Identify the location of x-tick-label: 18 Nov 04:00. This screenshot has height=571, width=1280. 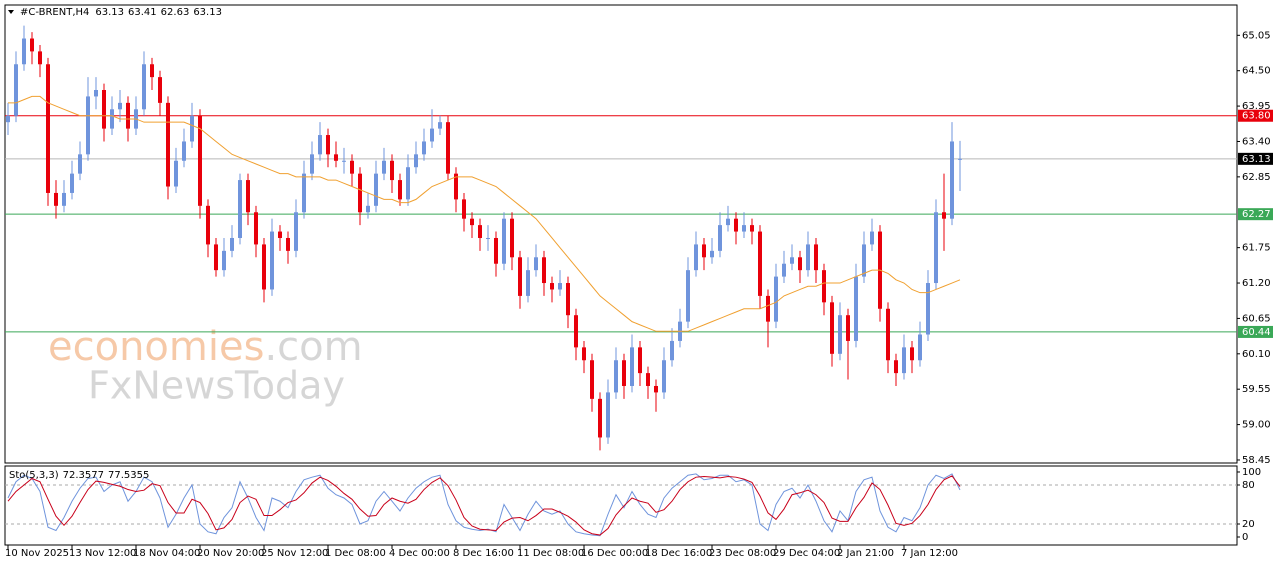
(166, 553).